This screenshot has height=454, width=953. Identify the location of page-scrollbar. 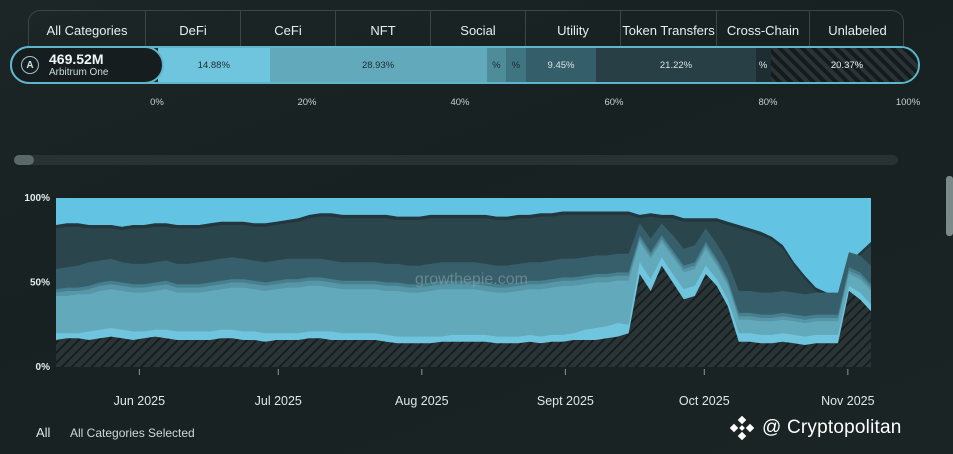
(949, 206).